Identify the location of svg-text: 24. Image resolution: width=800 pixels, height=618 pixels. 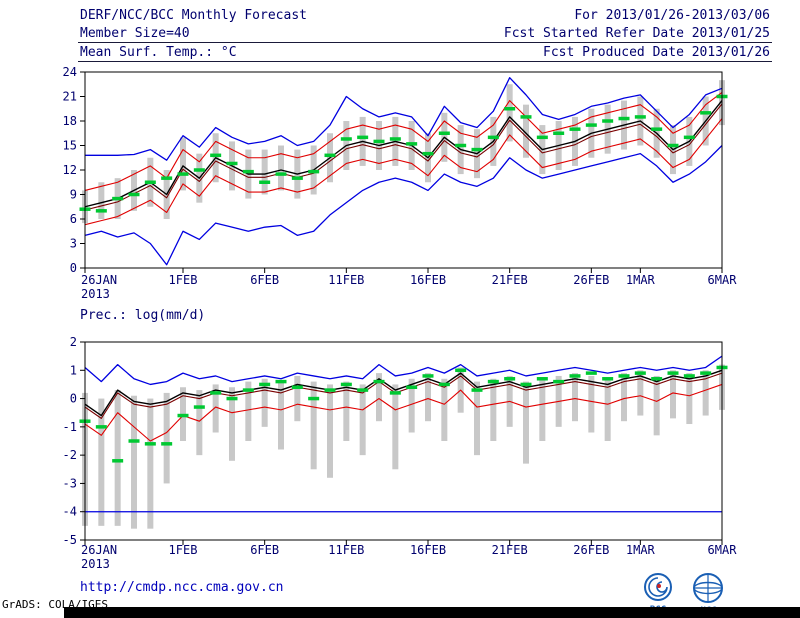
(70, 72).